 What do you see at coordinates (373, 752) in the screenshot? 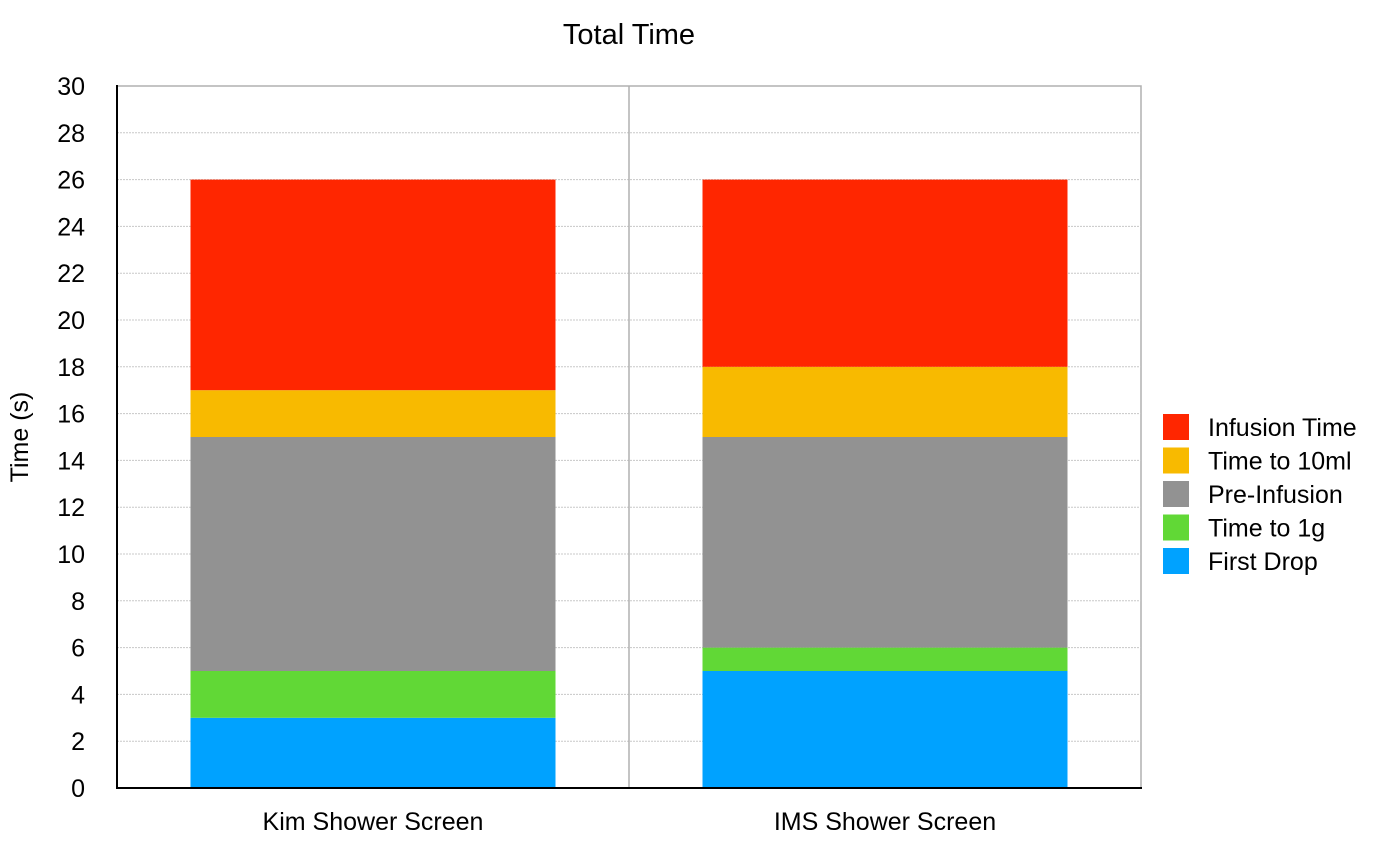
I see `bar-kim-shower-screen-first-drop` at bounding box center [373, 752].